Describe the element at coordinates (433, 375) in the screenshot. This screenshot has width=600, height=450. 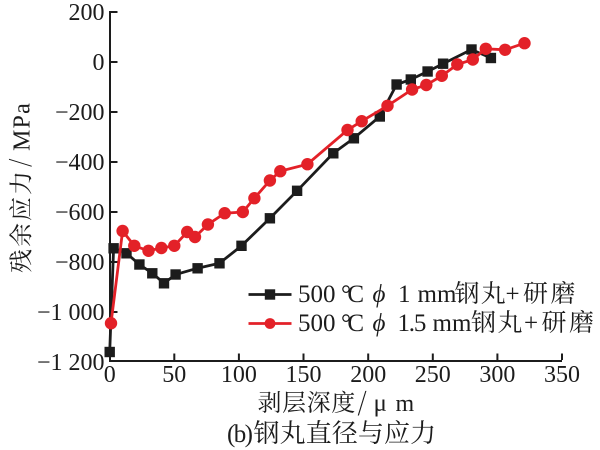
I see `svg-text: 250` at that location.